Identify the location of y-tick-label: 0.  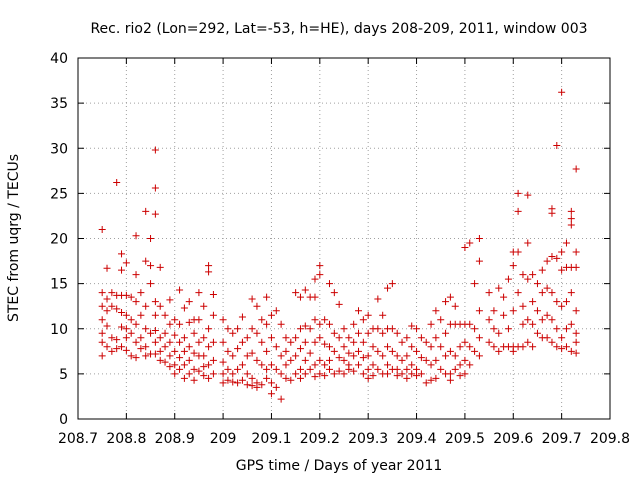
(63, 420).